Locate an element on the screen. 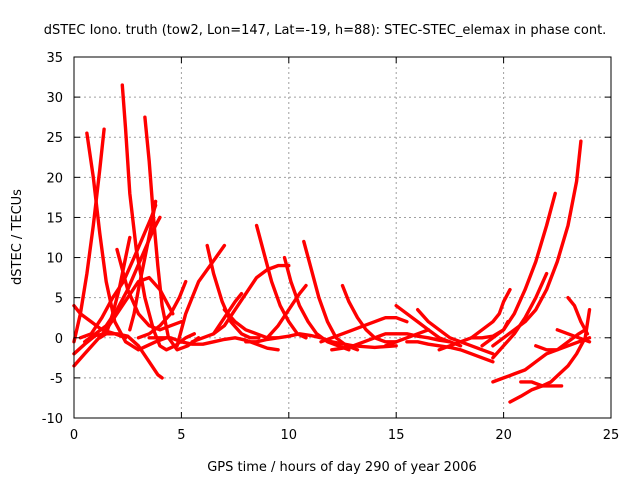 The height and width of the screenshot is (480, 640). y-tick-label: 0 is located at coordinates (59, 339).